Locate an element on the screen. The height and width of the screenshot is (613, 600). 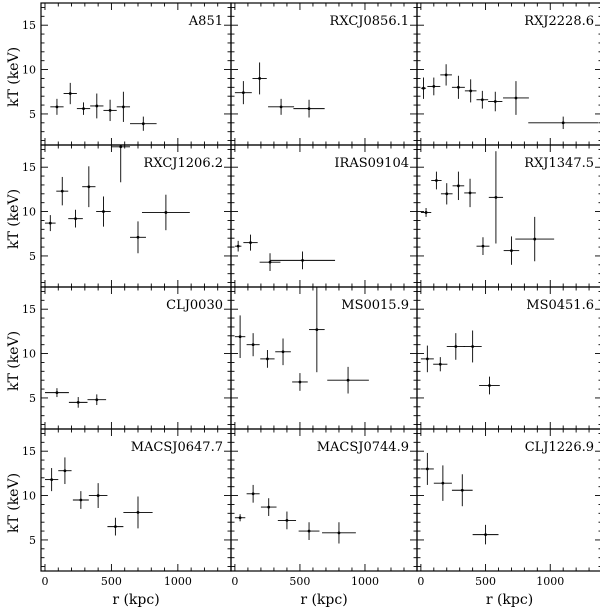
panel-rxj2228-6: RXJ2228.6 is located at coordinates (508, 74).